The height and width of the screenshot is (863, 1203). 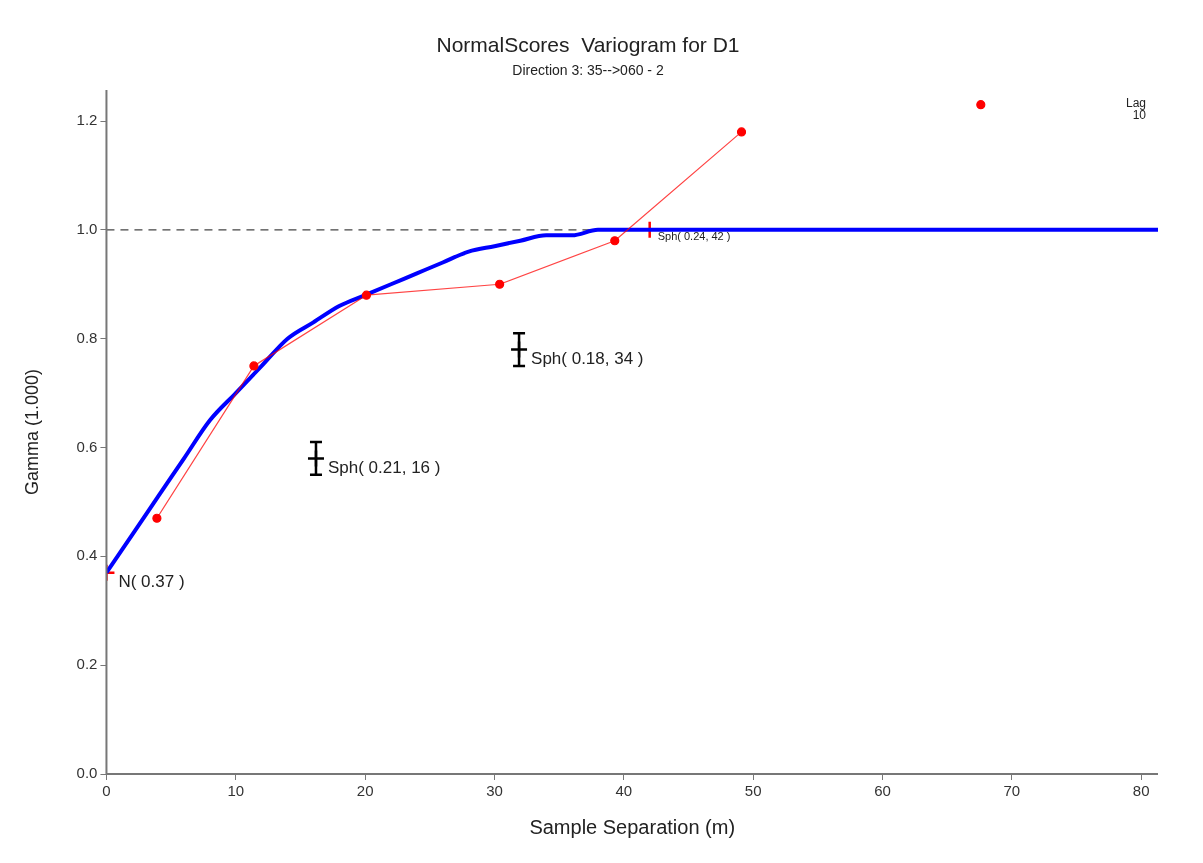 I want to click on y-axis-title: Gamma (1.000), so click(x=31, y=432).